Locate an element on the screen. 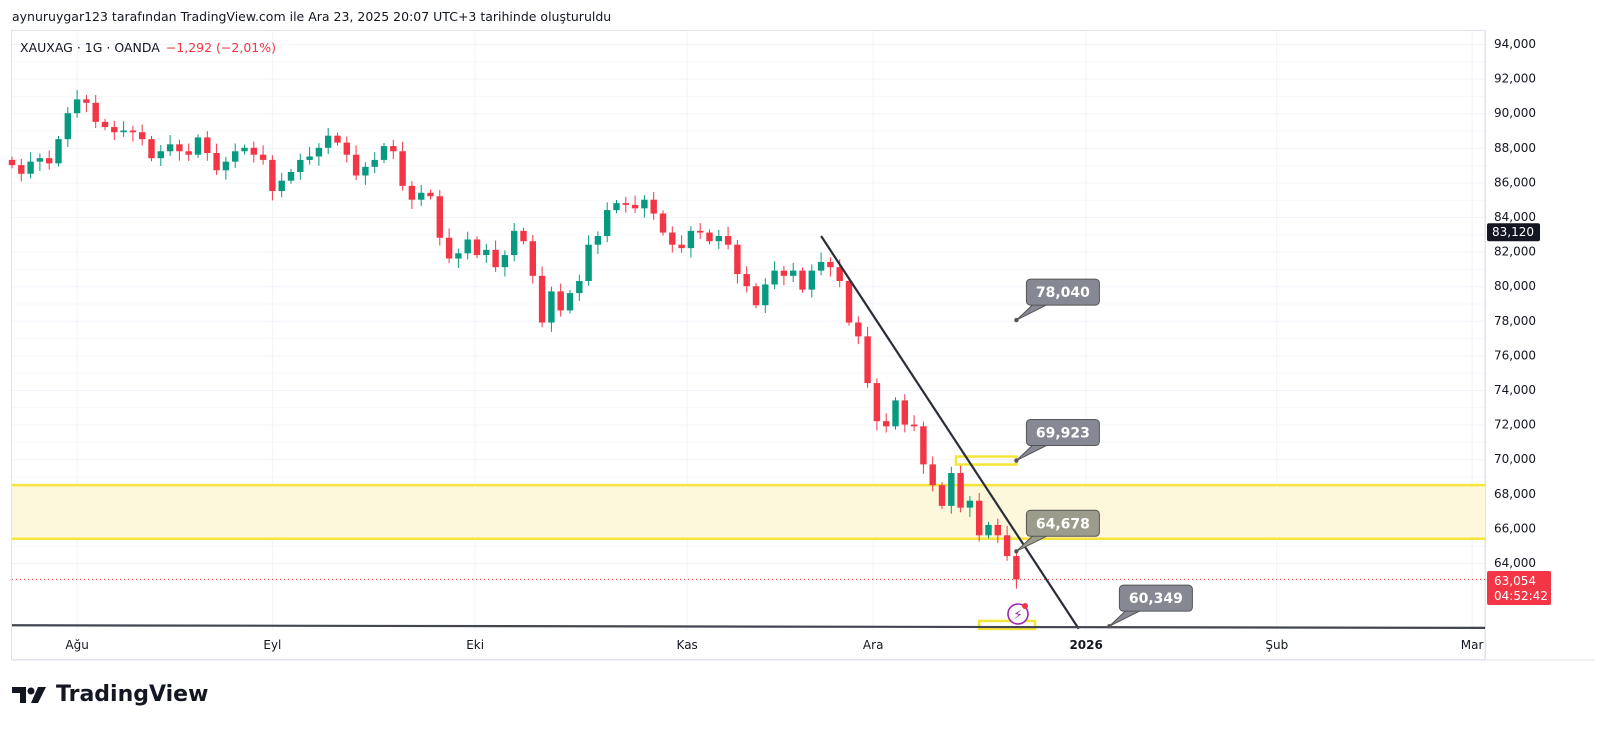 This screenshot has height=741, width=1600. callout-box is located at coordinates (1062, 523).